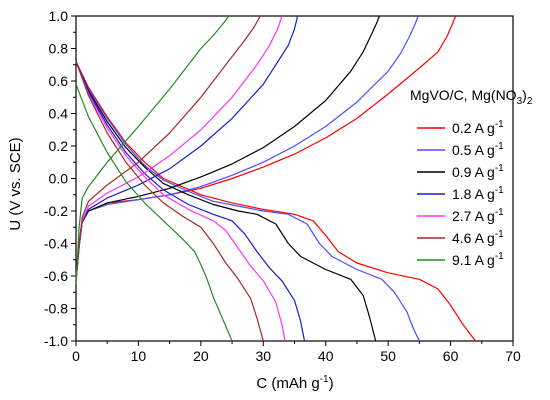  I want to click on y-tick-label: 1.0, so click(59, 16).